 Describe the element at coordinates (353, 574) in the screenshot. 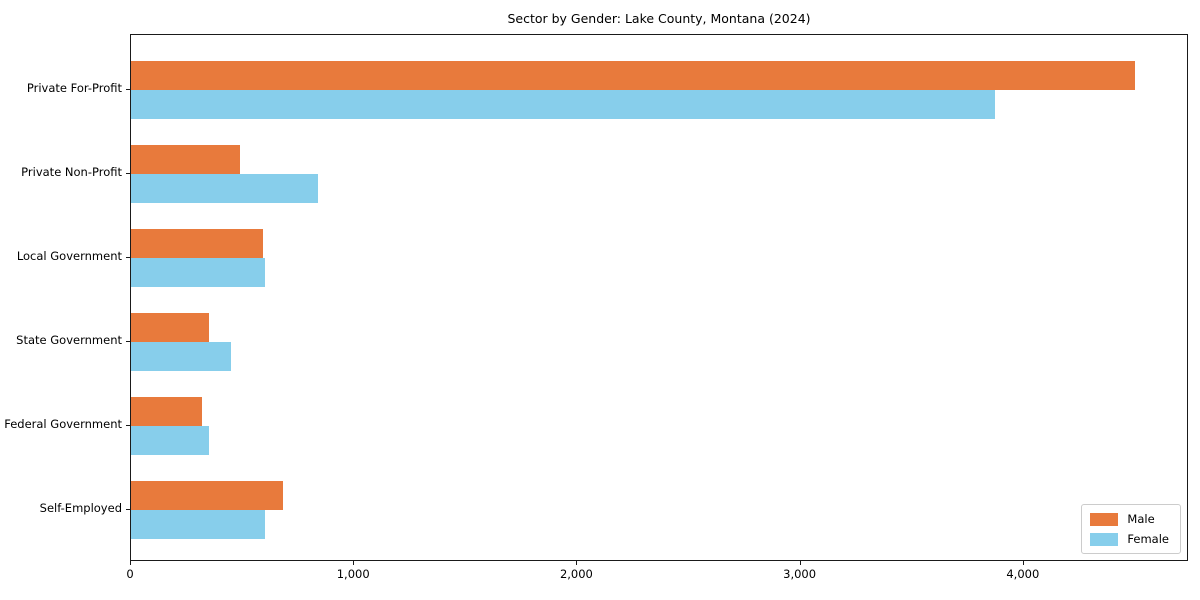

I see `x-tick-label-1-000: 1,000` at that location.